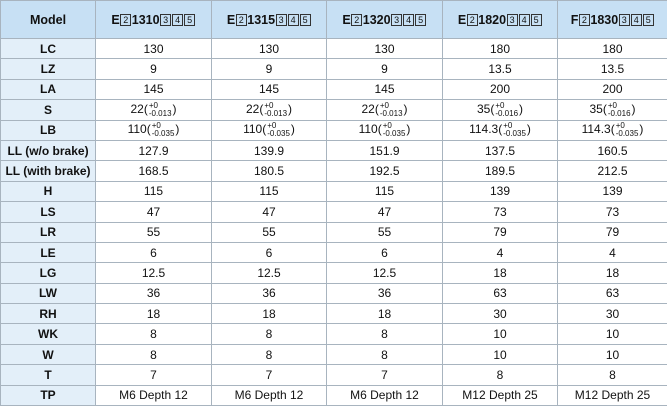  Describe the element at coordinates (384, 150) in the screenshot. I see `cell: 151.9` at that location.